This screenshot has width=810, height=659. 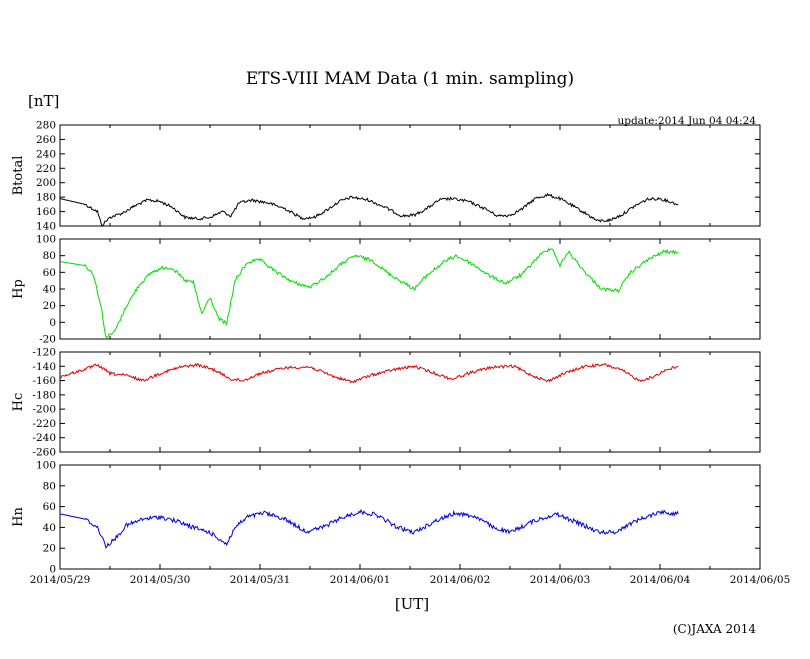 What do you see at coordinates (412, 604) in the screenshot?
I see `x-axis-label: [UT]` at bounding box center [412, 604].